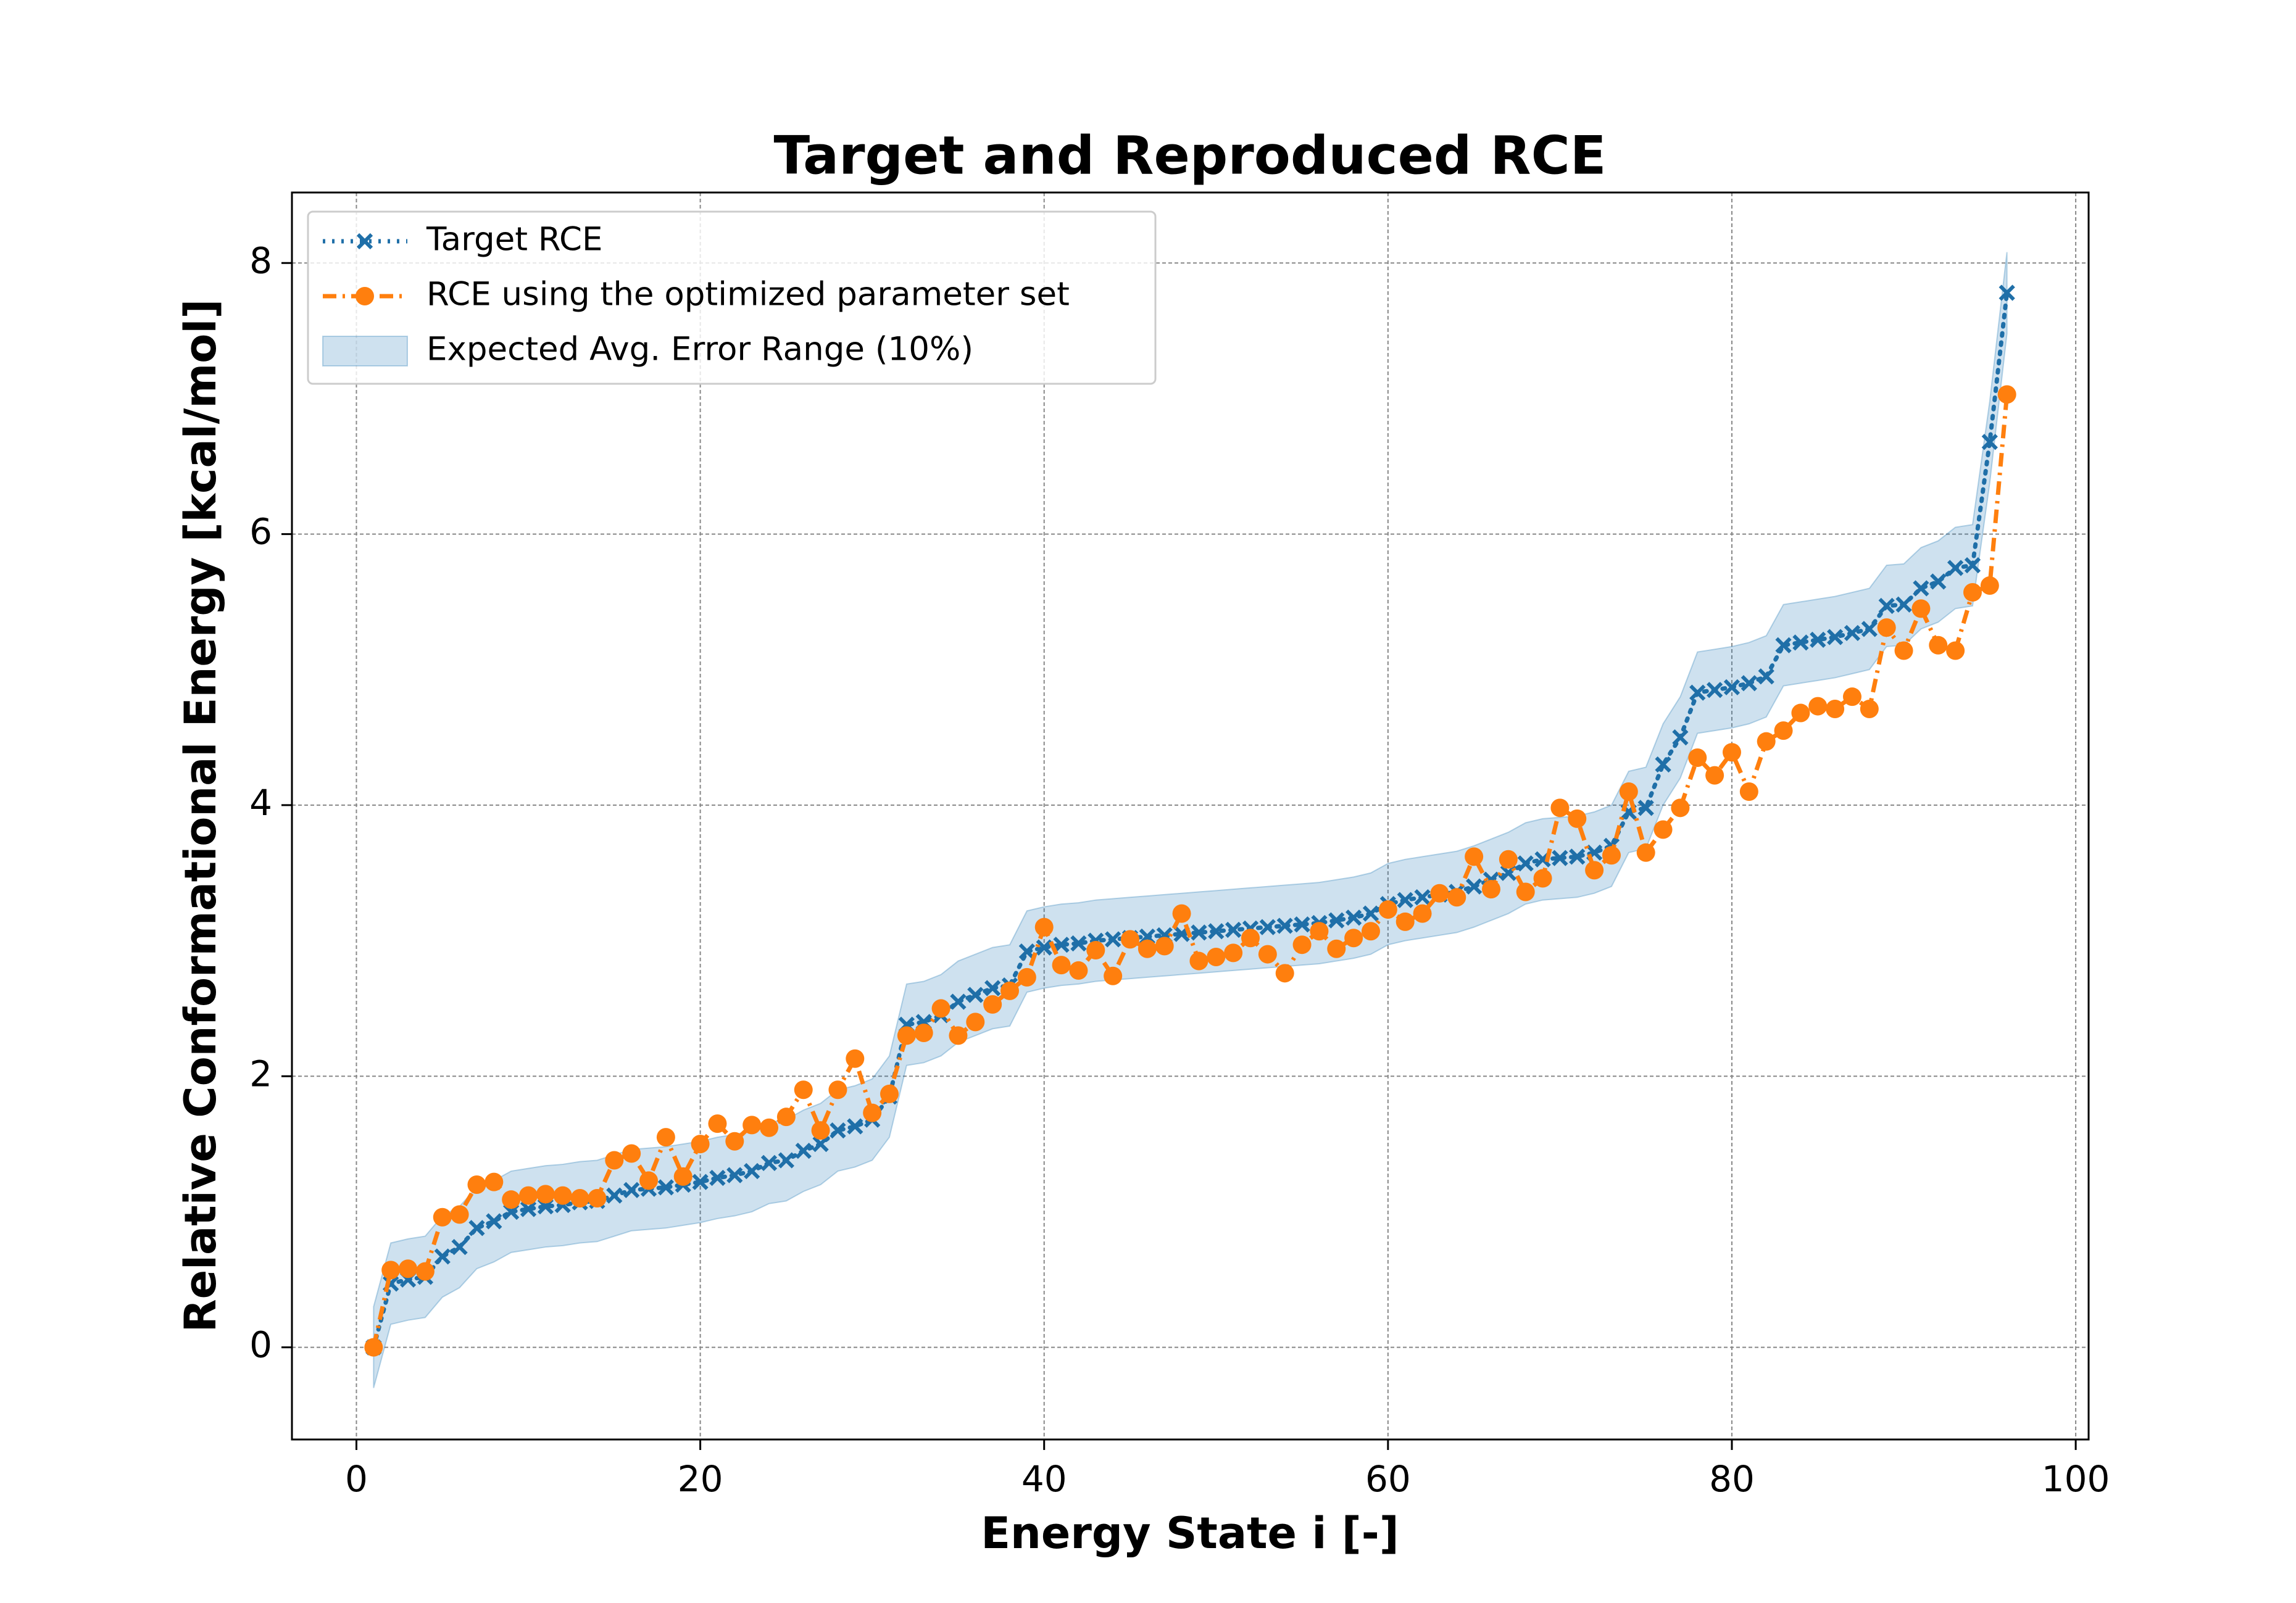 The image size is (2296, 1603). Describe the element at coordinates (260, 260) in the screenshot. I see `y-tick-label: 8` at that location.